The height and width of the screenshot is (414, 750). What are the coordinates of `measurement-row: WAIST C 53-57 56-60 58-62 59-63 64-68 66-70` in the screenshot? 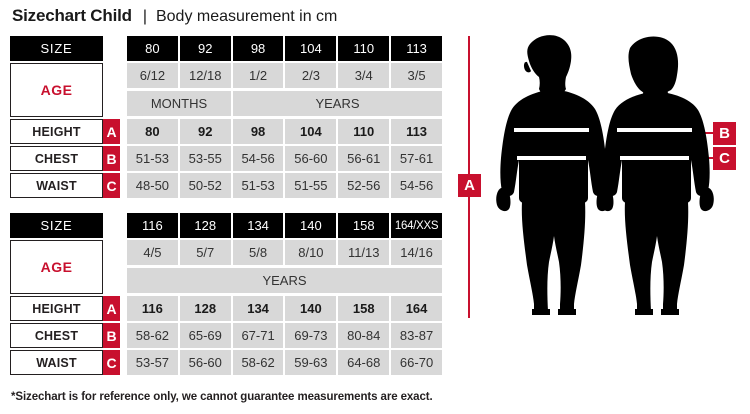 It's located at (226, 362).